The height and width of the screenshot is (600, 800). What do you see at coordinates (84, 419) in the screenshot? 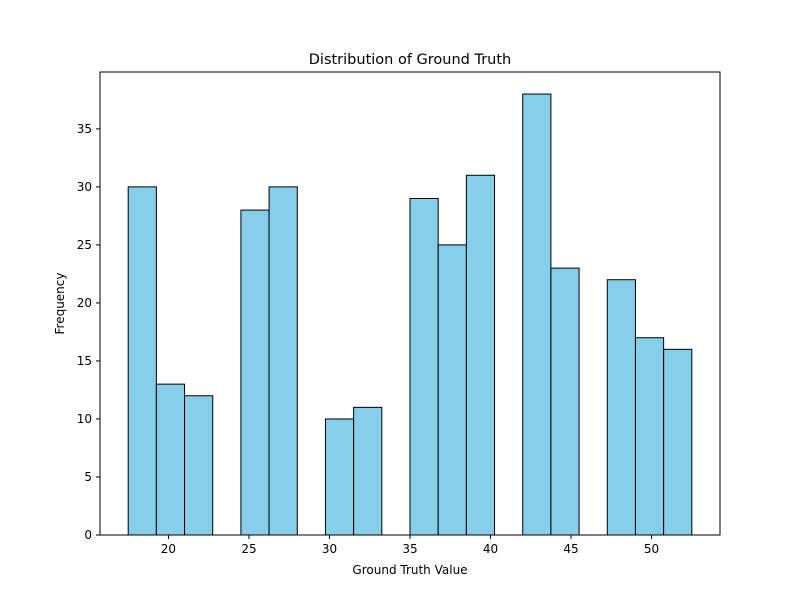
I see `y-tick-label: 10` at bounding box center [84, 419].